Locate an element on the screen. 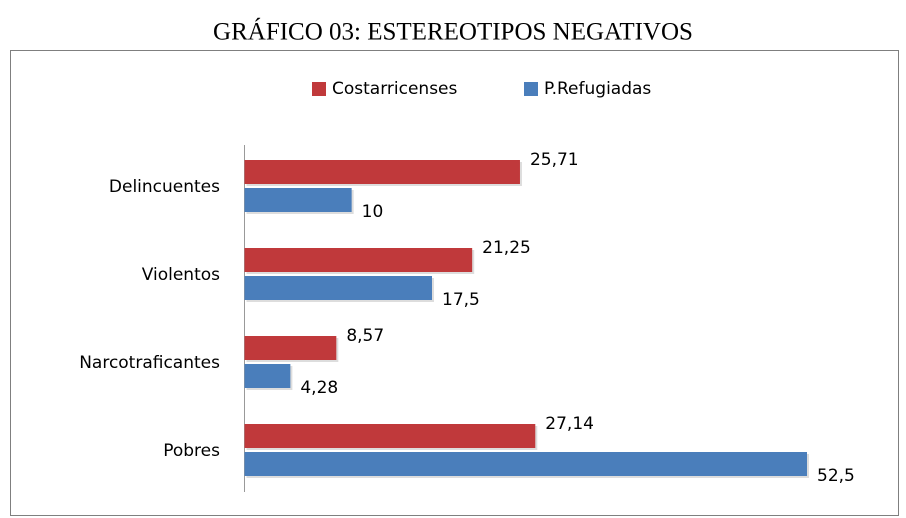 Image resolution: width=906 pixels, height=518 pixels. category-label: Violentos is located at coordinates (181, 275).